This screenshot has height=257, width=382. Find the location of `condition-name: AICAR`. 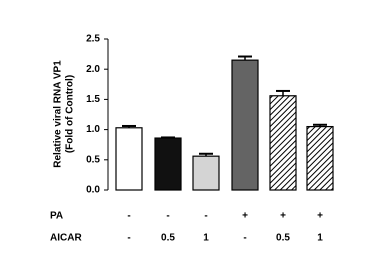

condition-name: AICAR is located at coordinates (66, 238).